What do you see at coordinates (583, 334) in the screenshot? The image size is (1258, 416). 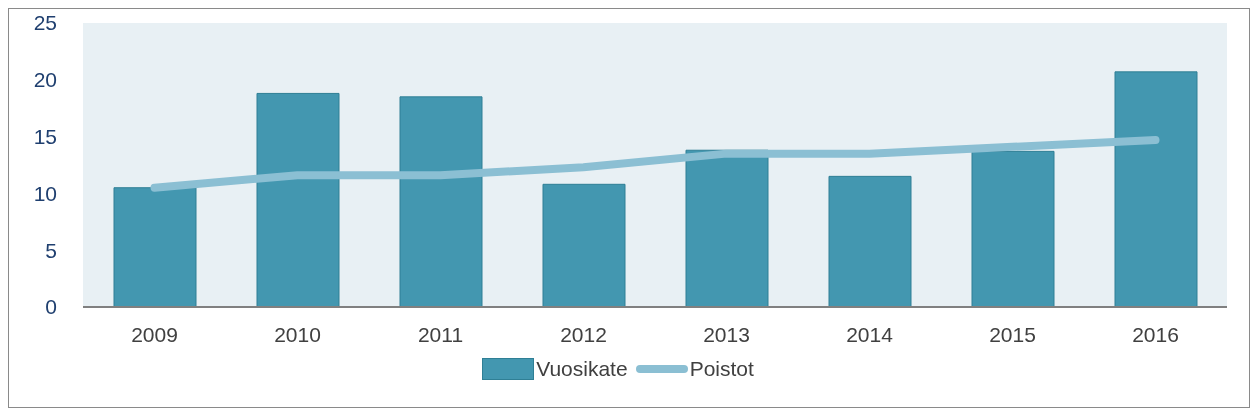 I see `x-tick-label: 2012` at bounding box center [583, 334].